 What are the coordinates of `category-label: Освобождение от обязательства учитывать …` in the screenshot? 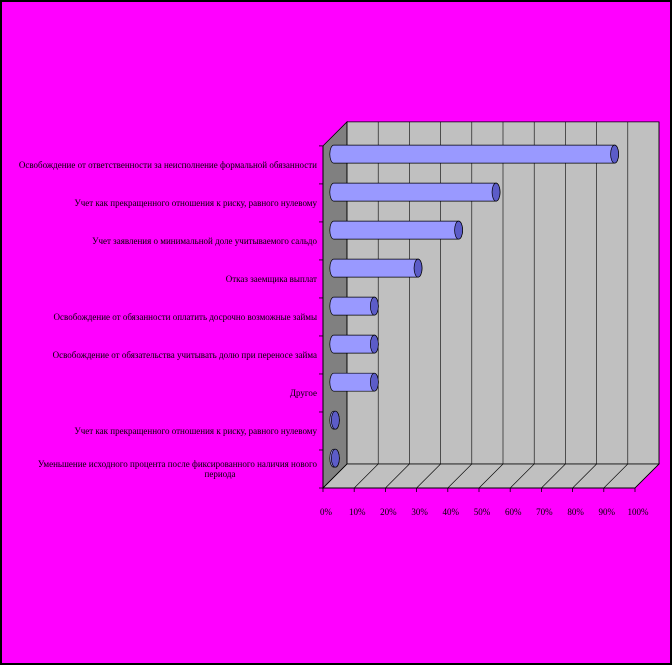 It's located at (185, 355).